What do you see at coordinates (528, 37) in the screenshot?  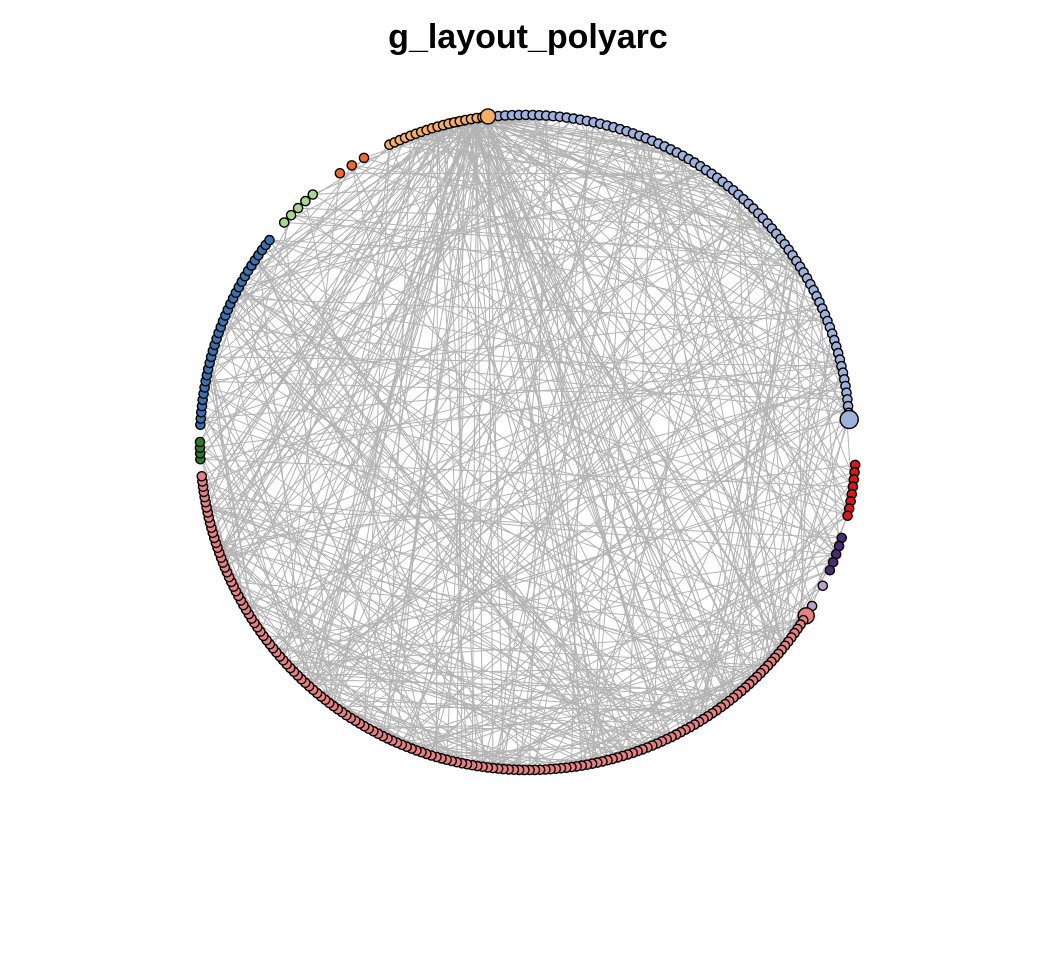 I see `plot-title: g_layout_polyarc` at bounding box center [528, 37].